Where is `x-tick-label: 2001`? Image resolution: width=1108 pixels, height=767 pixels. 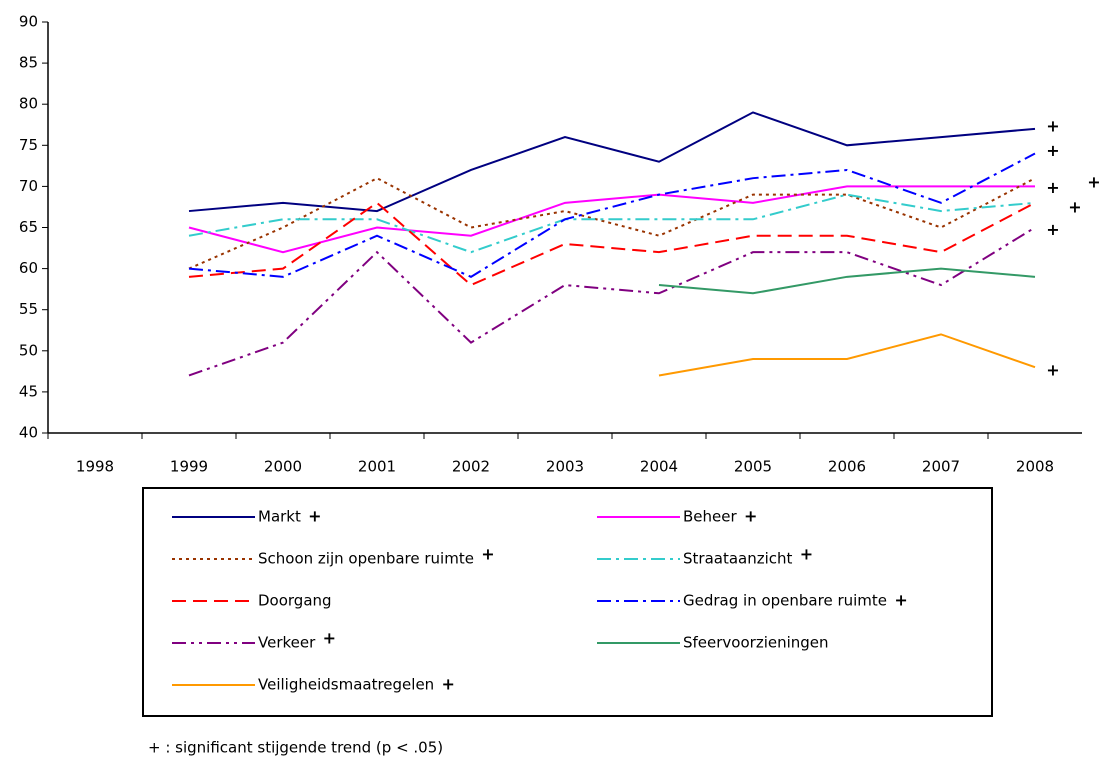 x-tick-label: 2001 is located at coordinates (377, 467).